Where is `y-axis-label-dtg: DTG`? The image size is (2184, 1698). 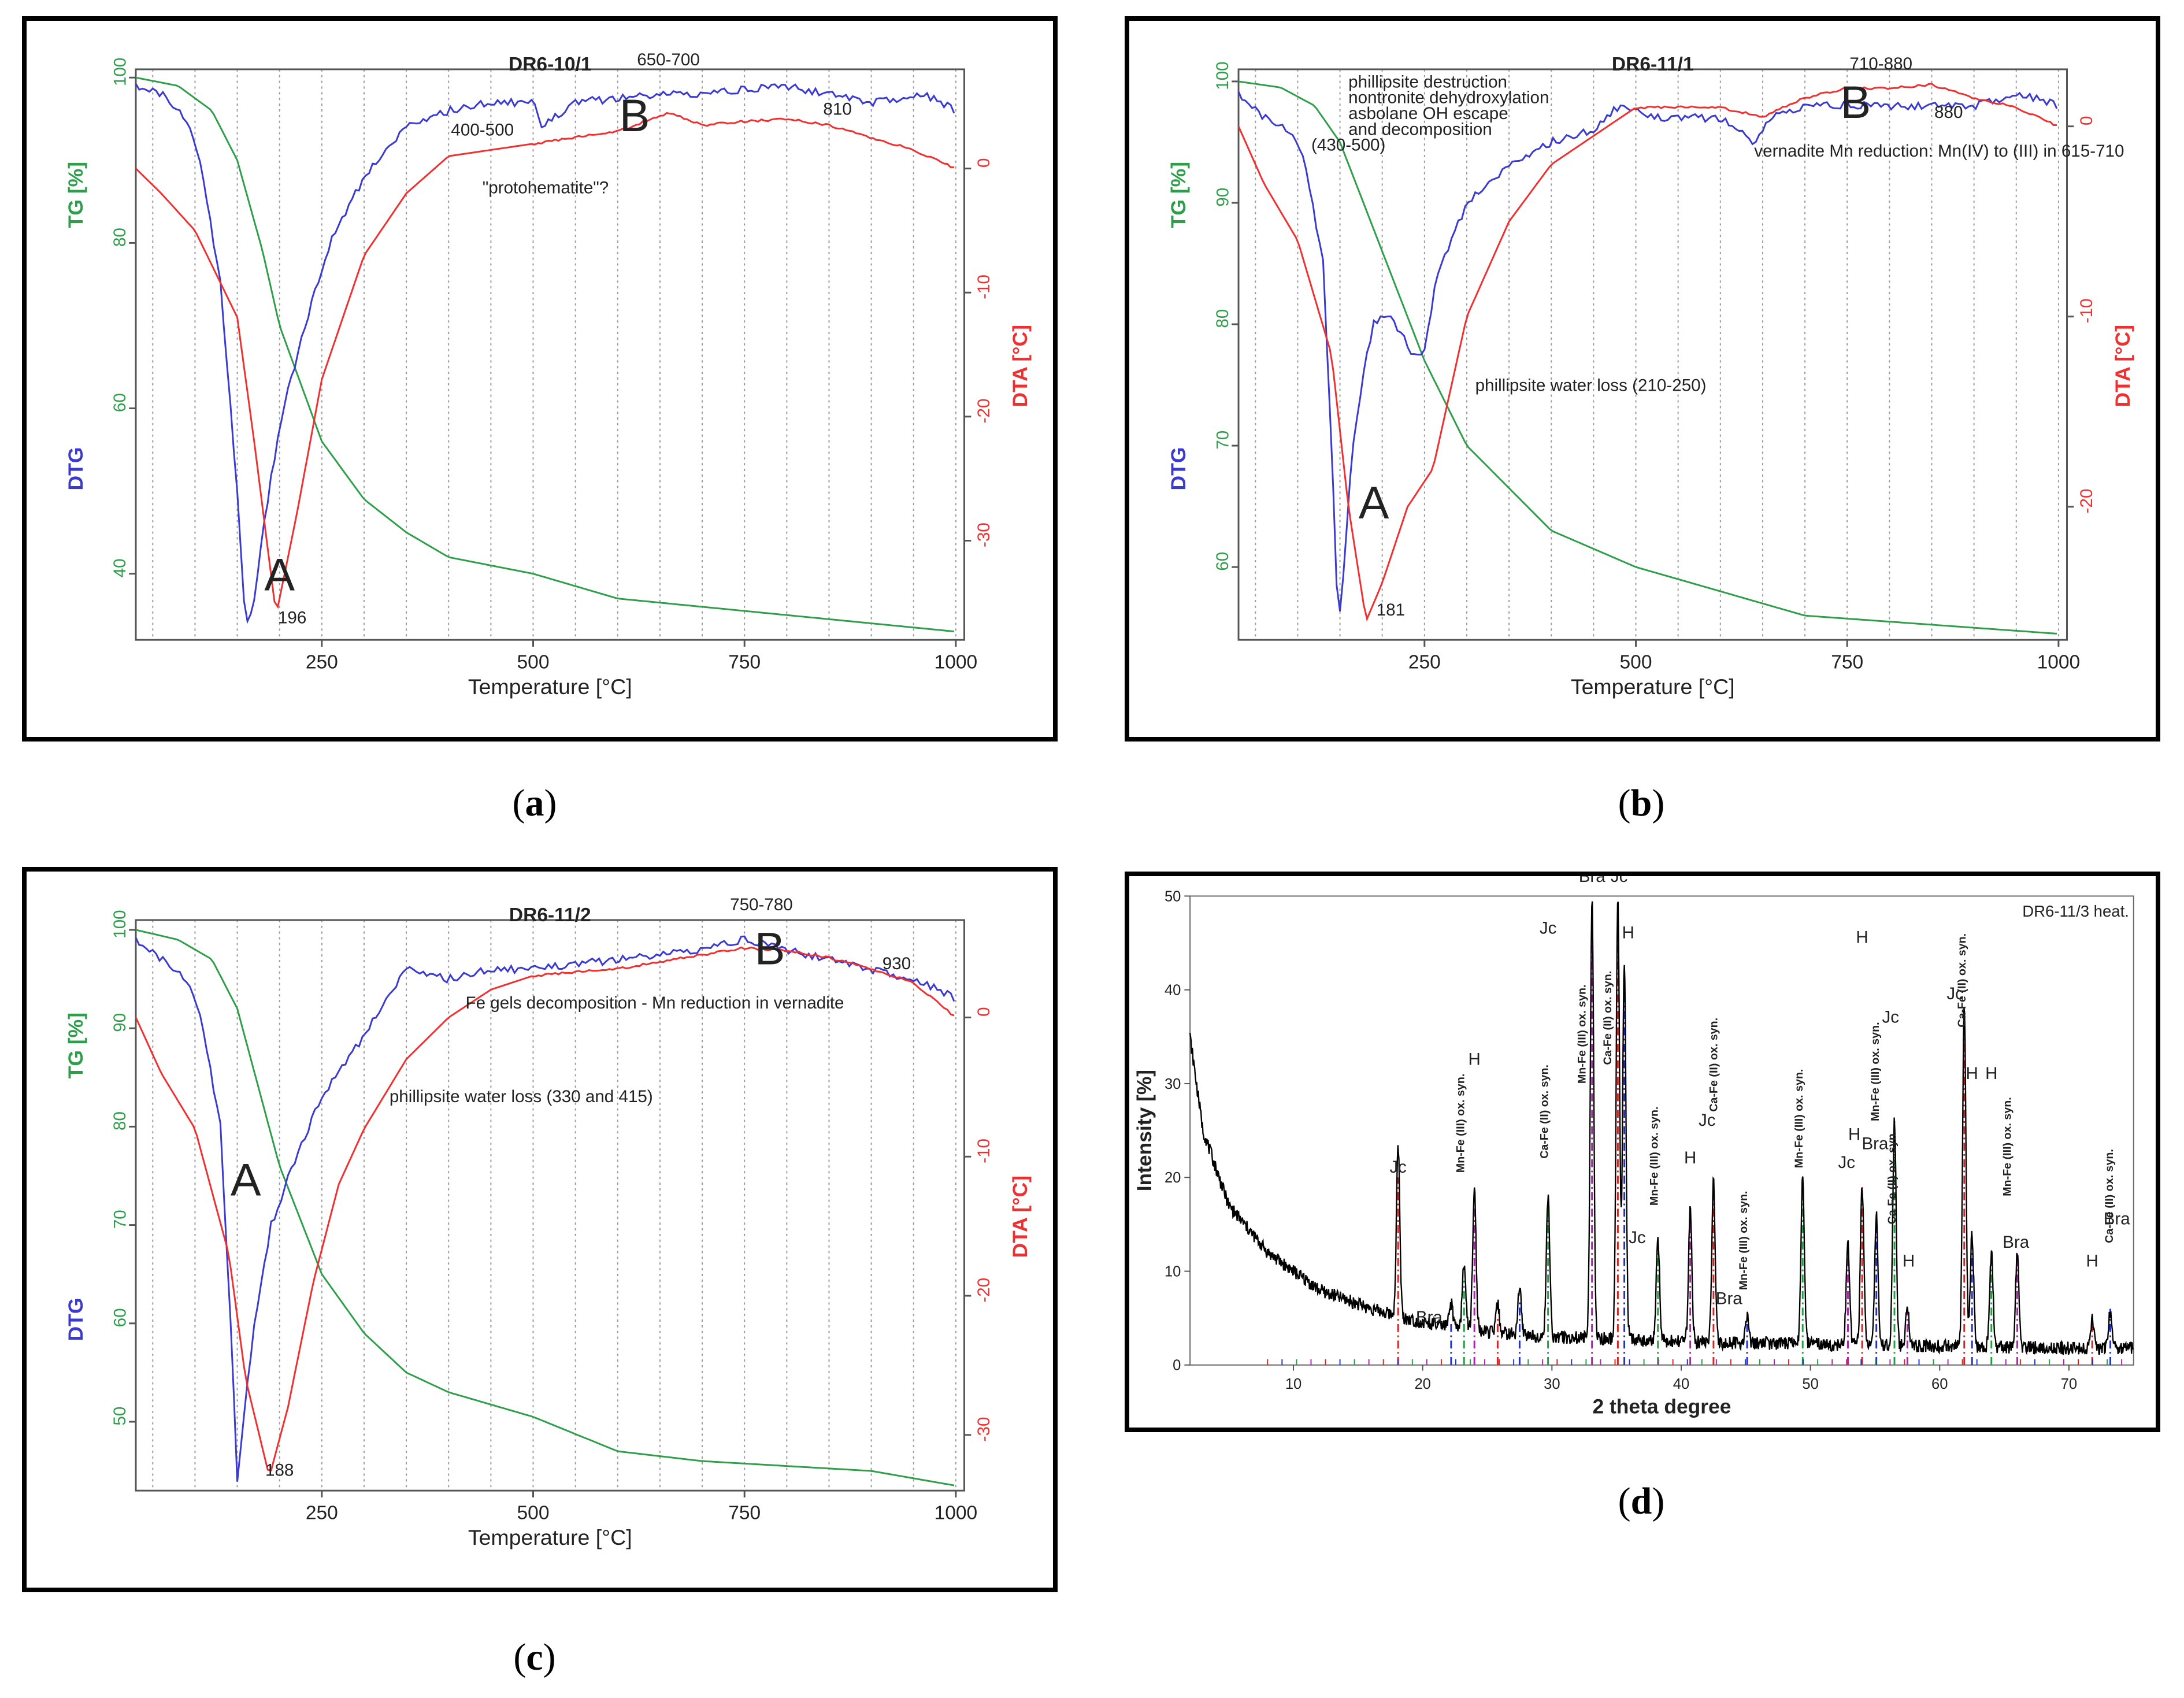
y-axis-label-dtg: DTG is located at coordinates (75, 468).